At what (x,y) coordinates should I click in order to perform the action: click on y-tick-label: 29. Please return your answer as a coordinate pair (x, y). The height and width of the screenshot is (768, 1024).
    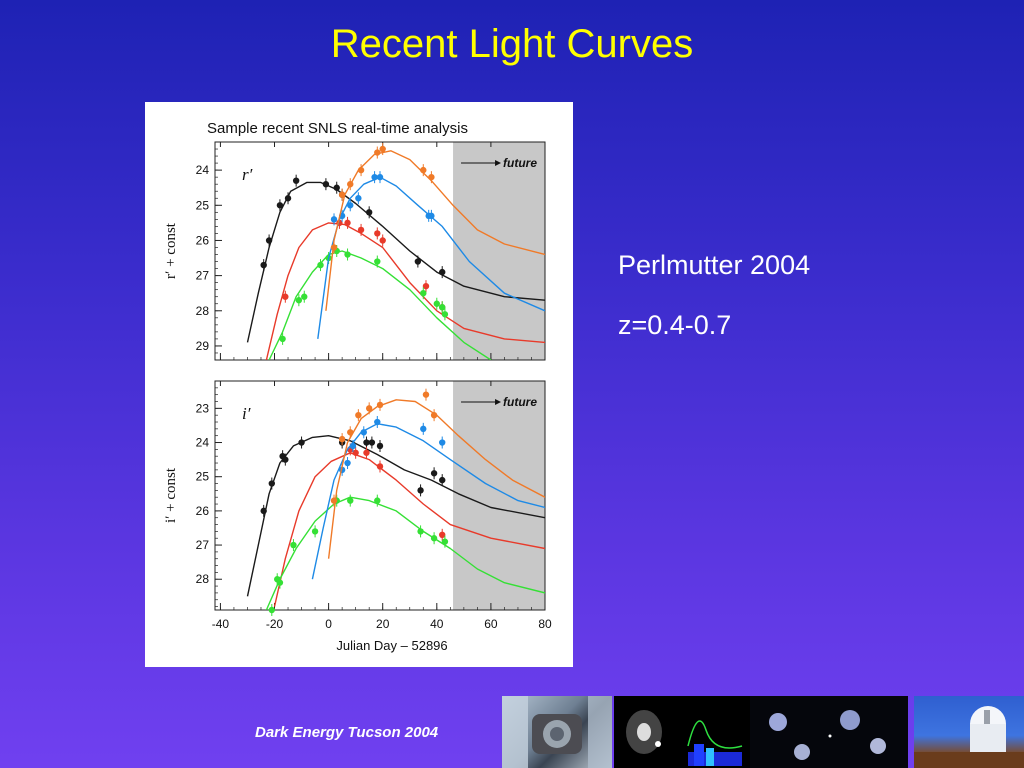
    Looking at the image, I should click on (203, 346).